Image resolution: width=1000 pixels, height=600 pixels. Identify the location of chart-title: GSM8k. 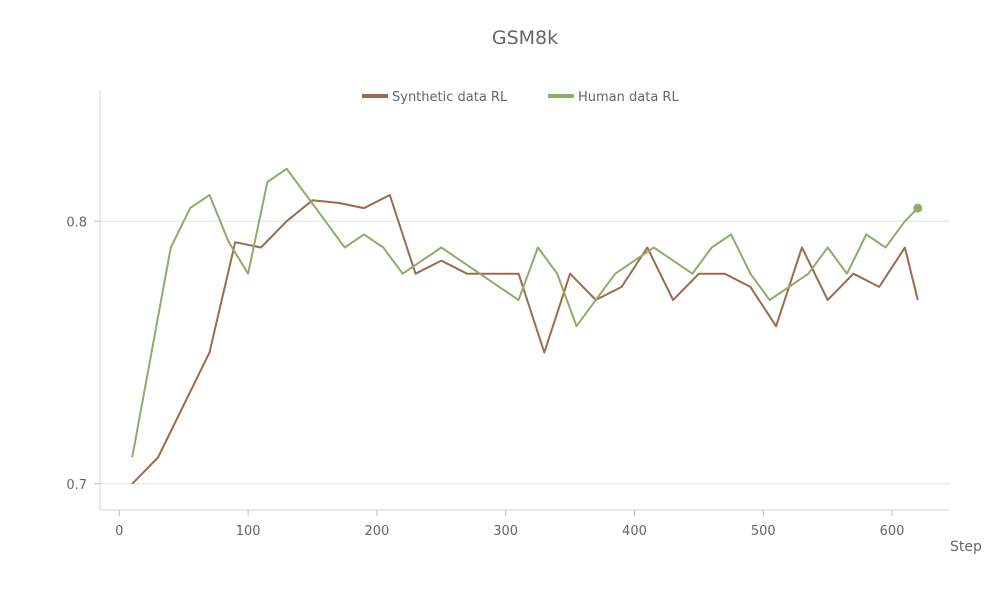
(525, 38).